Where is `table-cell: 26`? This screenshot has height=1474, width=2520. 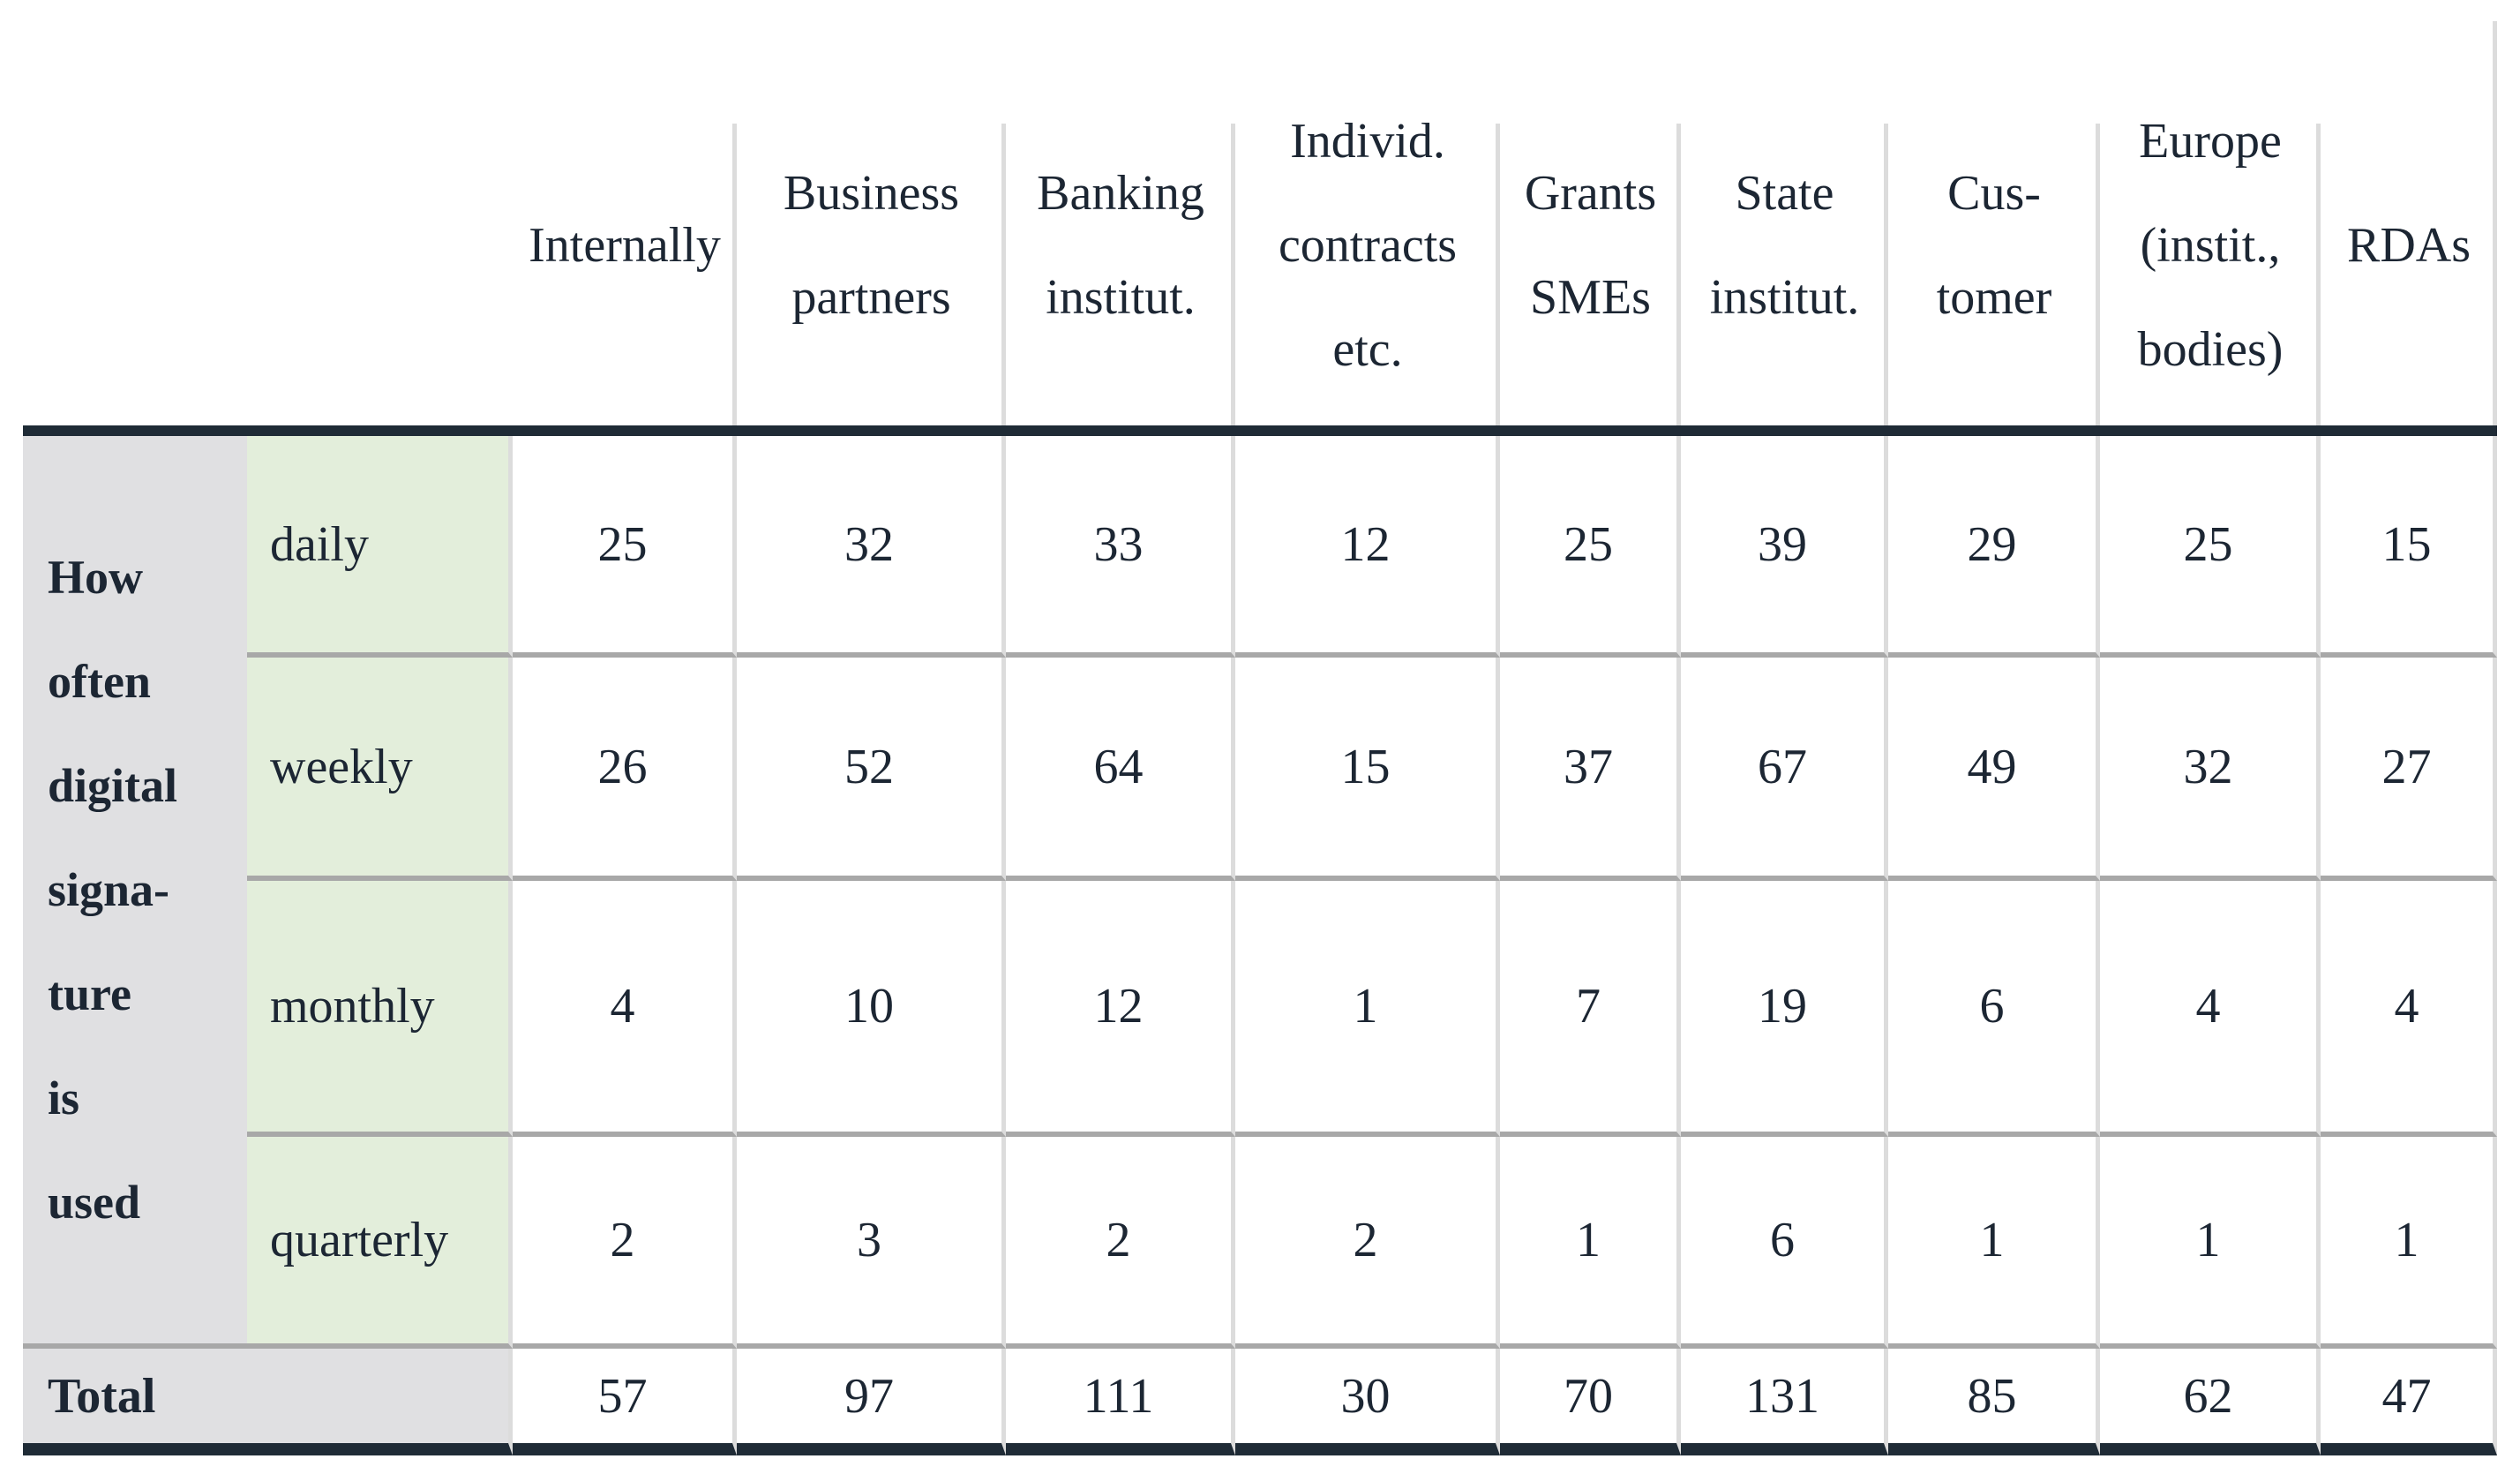 table-cell: 26 is located at coordinates (625, 769).